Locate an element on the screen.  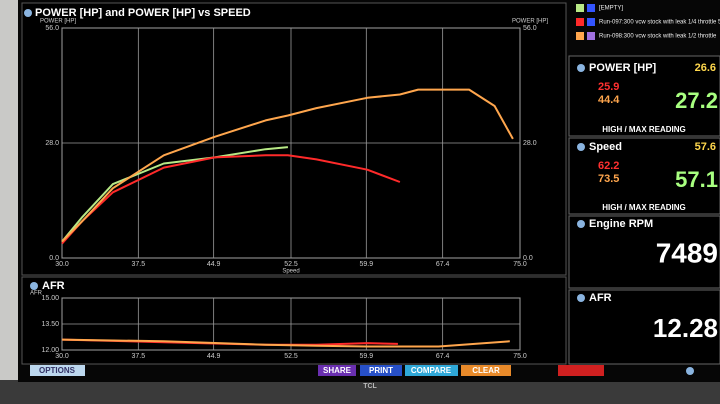
y2-tick-label: 0.0 is located at coordinates (528, 258).